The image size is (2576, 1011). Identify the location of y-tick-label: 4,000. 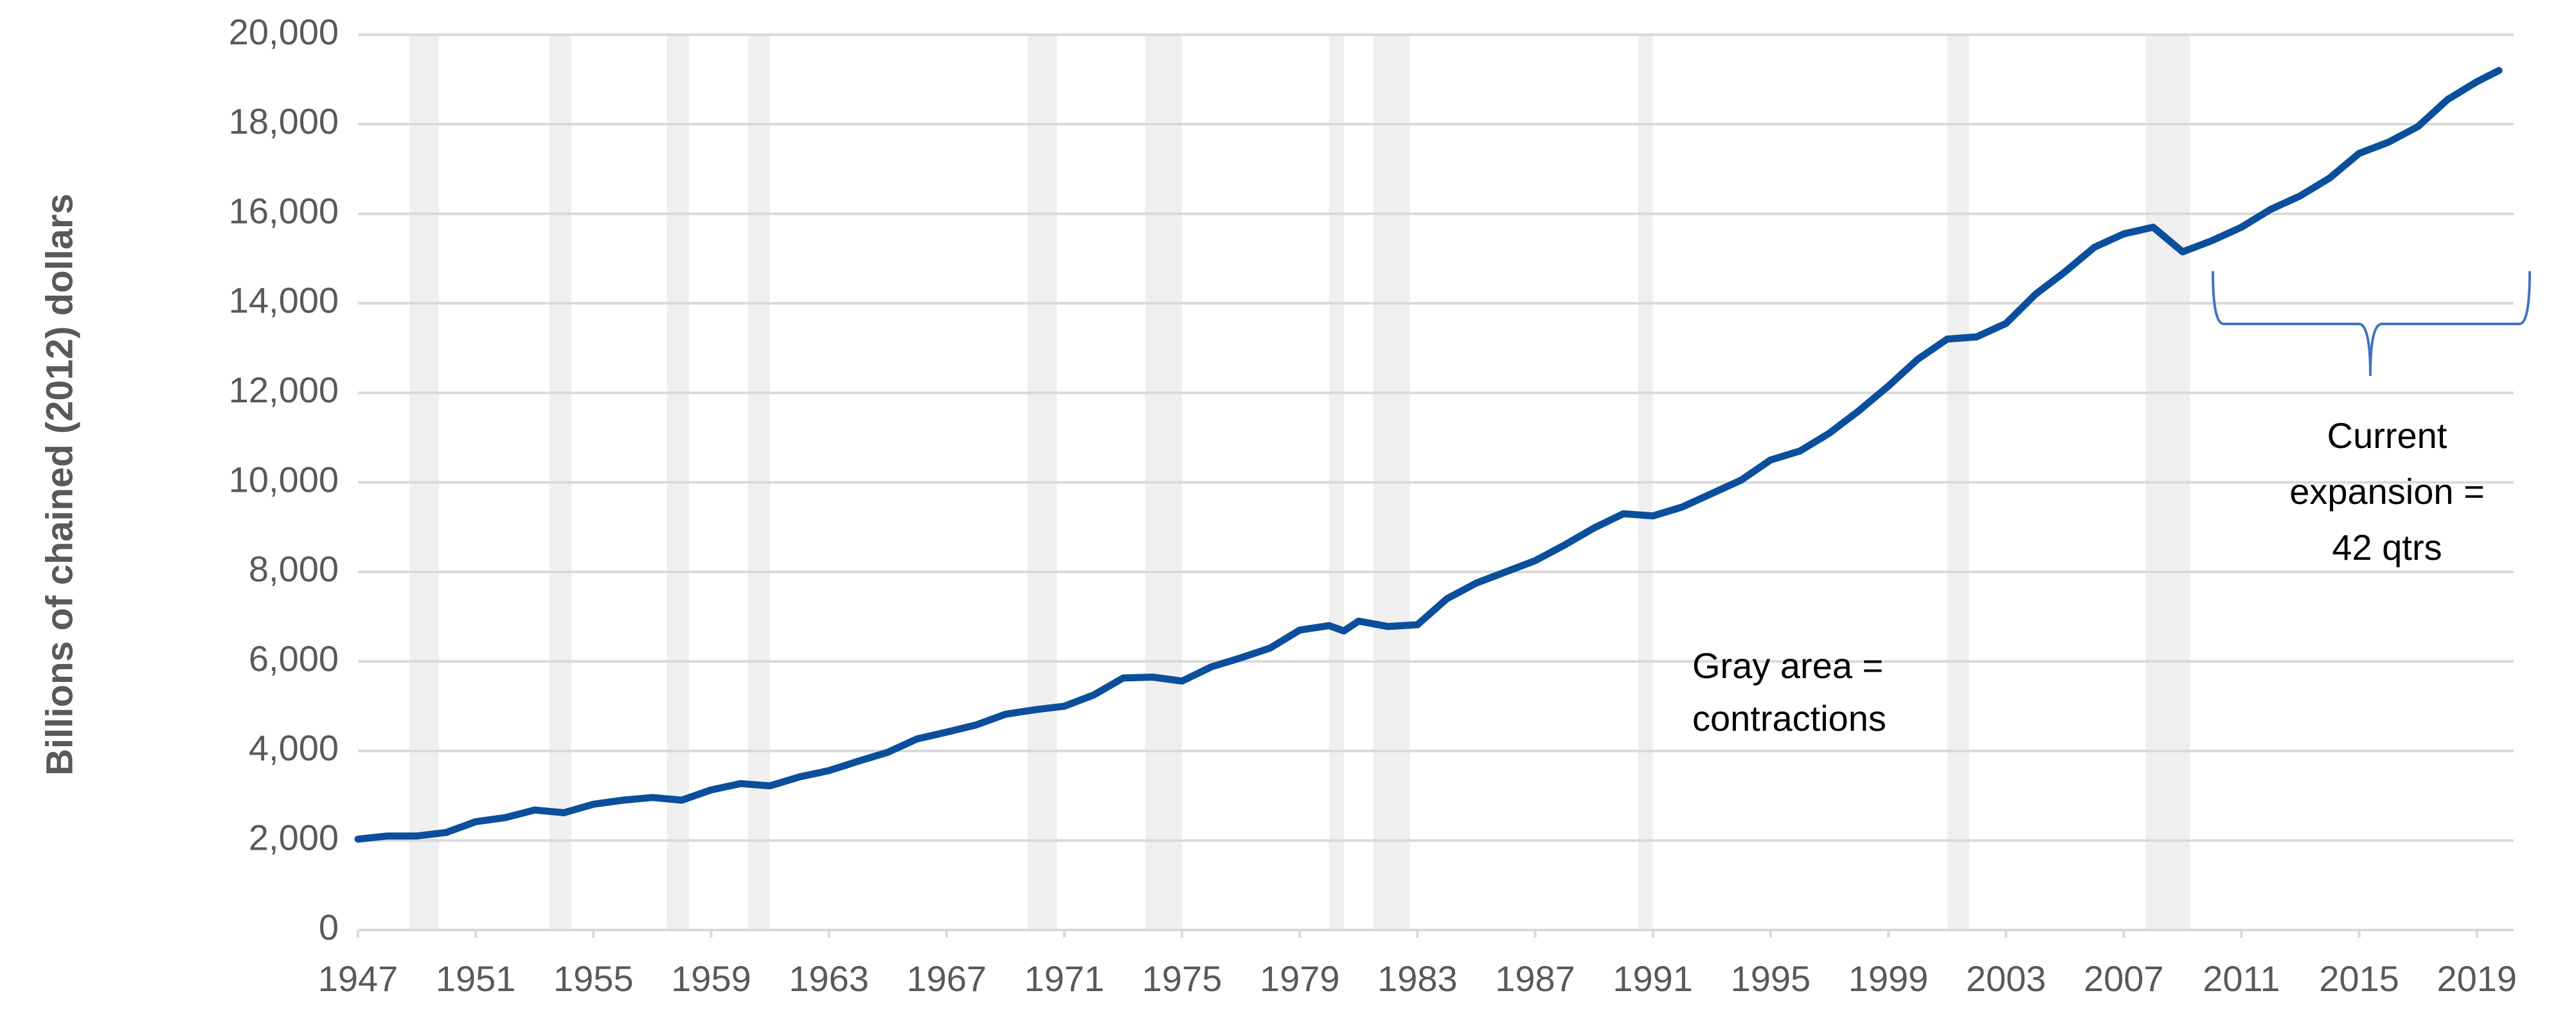
(294, 748).